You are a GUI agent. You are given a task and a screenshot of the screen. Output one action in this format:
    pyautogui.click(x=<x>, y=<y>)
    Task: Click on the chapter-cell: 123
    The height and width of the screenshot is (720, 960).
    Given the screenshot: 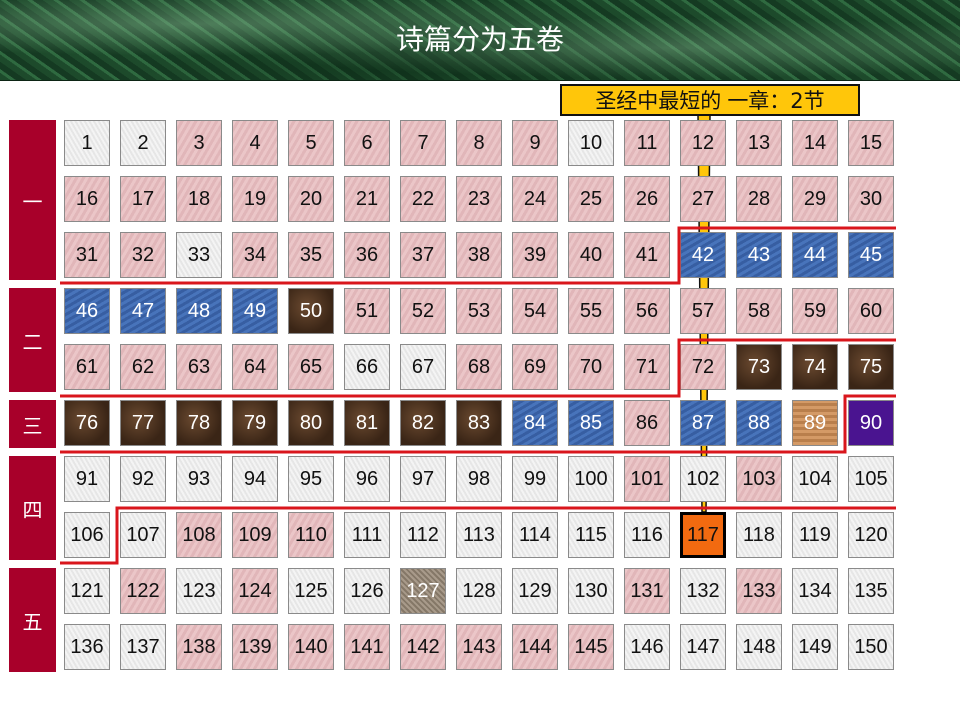 What is the action you would take?
    pyautogui.click(x=199, y=591)
    